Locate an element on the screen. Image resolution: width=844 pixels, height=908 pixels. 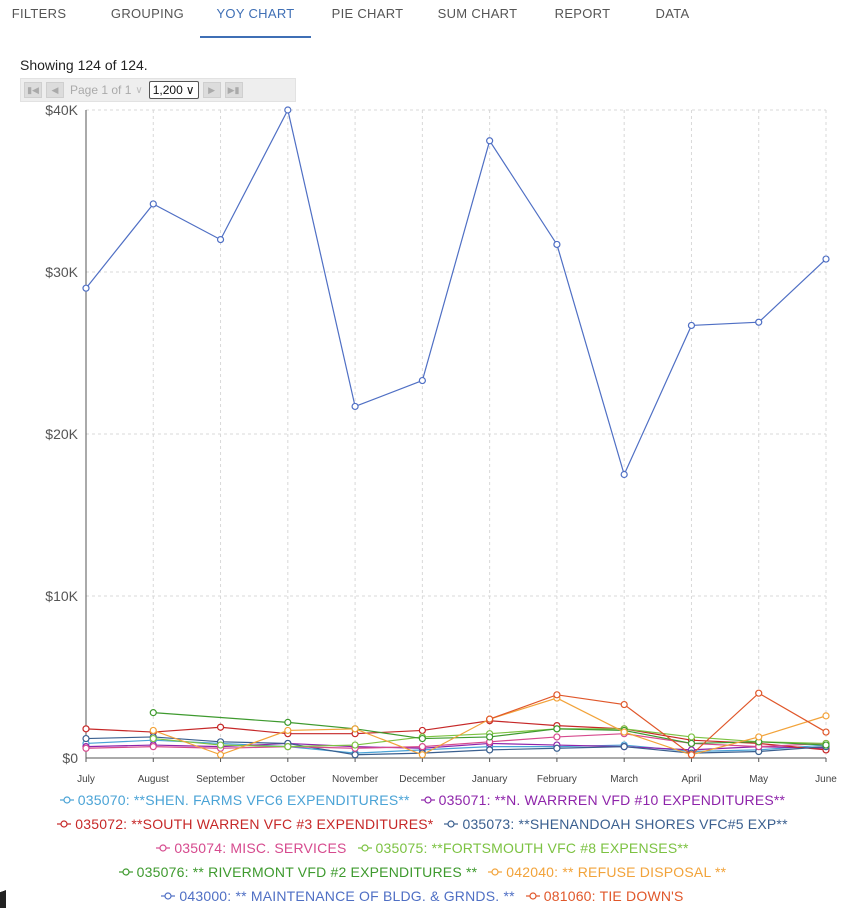
x-tick-label: August is located at coordinates (153, 779).